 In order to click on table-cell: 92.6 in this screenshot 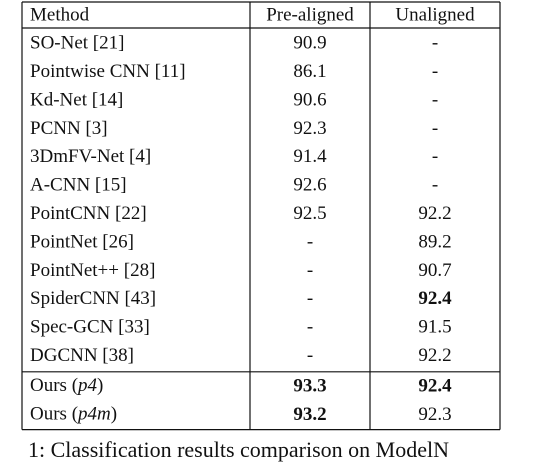, I will do `click(309, 185)`.